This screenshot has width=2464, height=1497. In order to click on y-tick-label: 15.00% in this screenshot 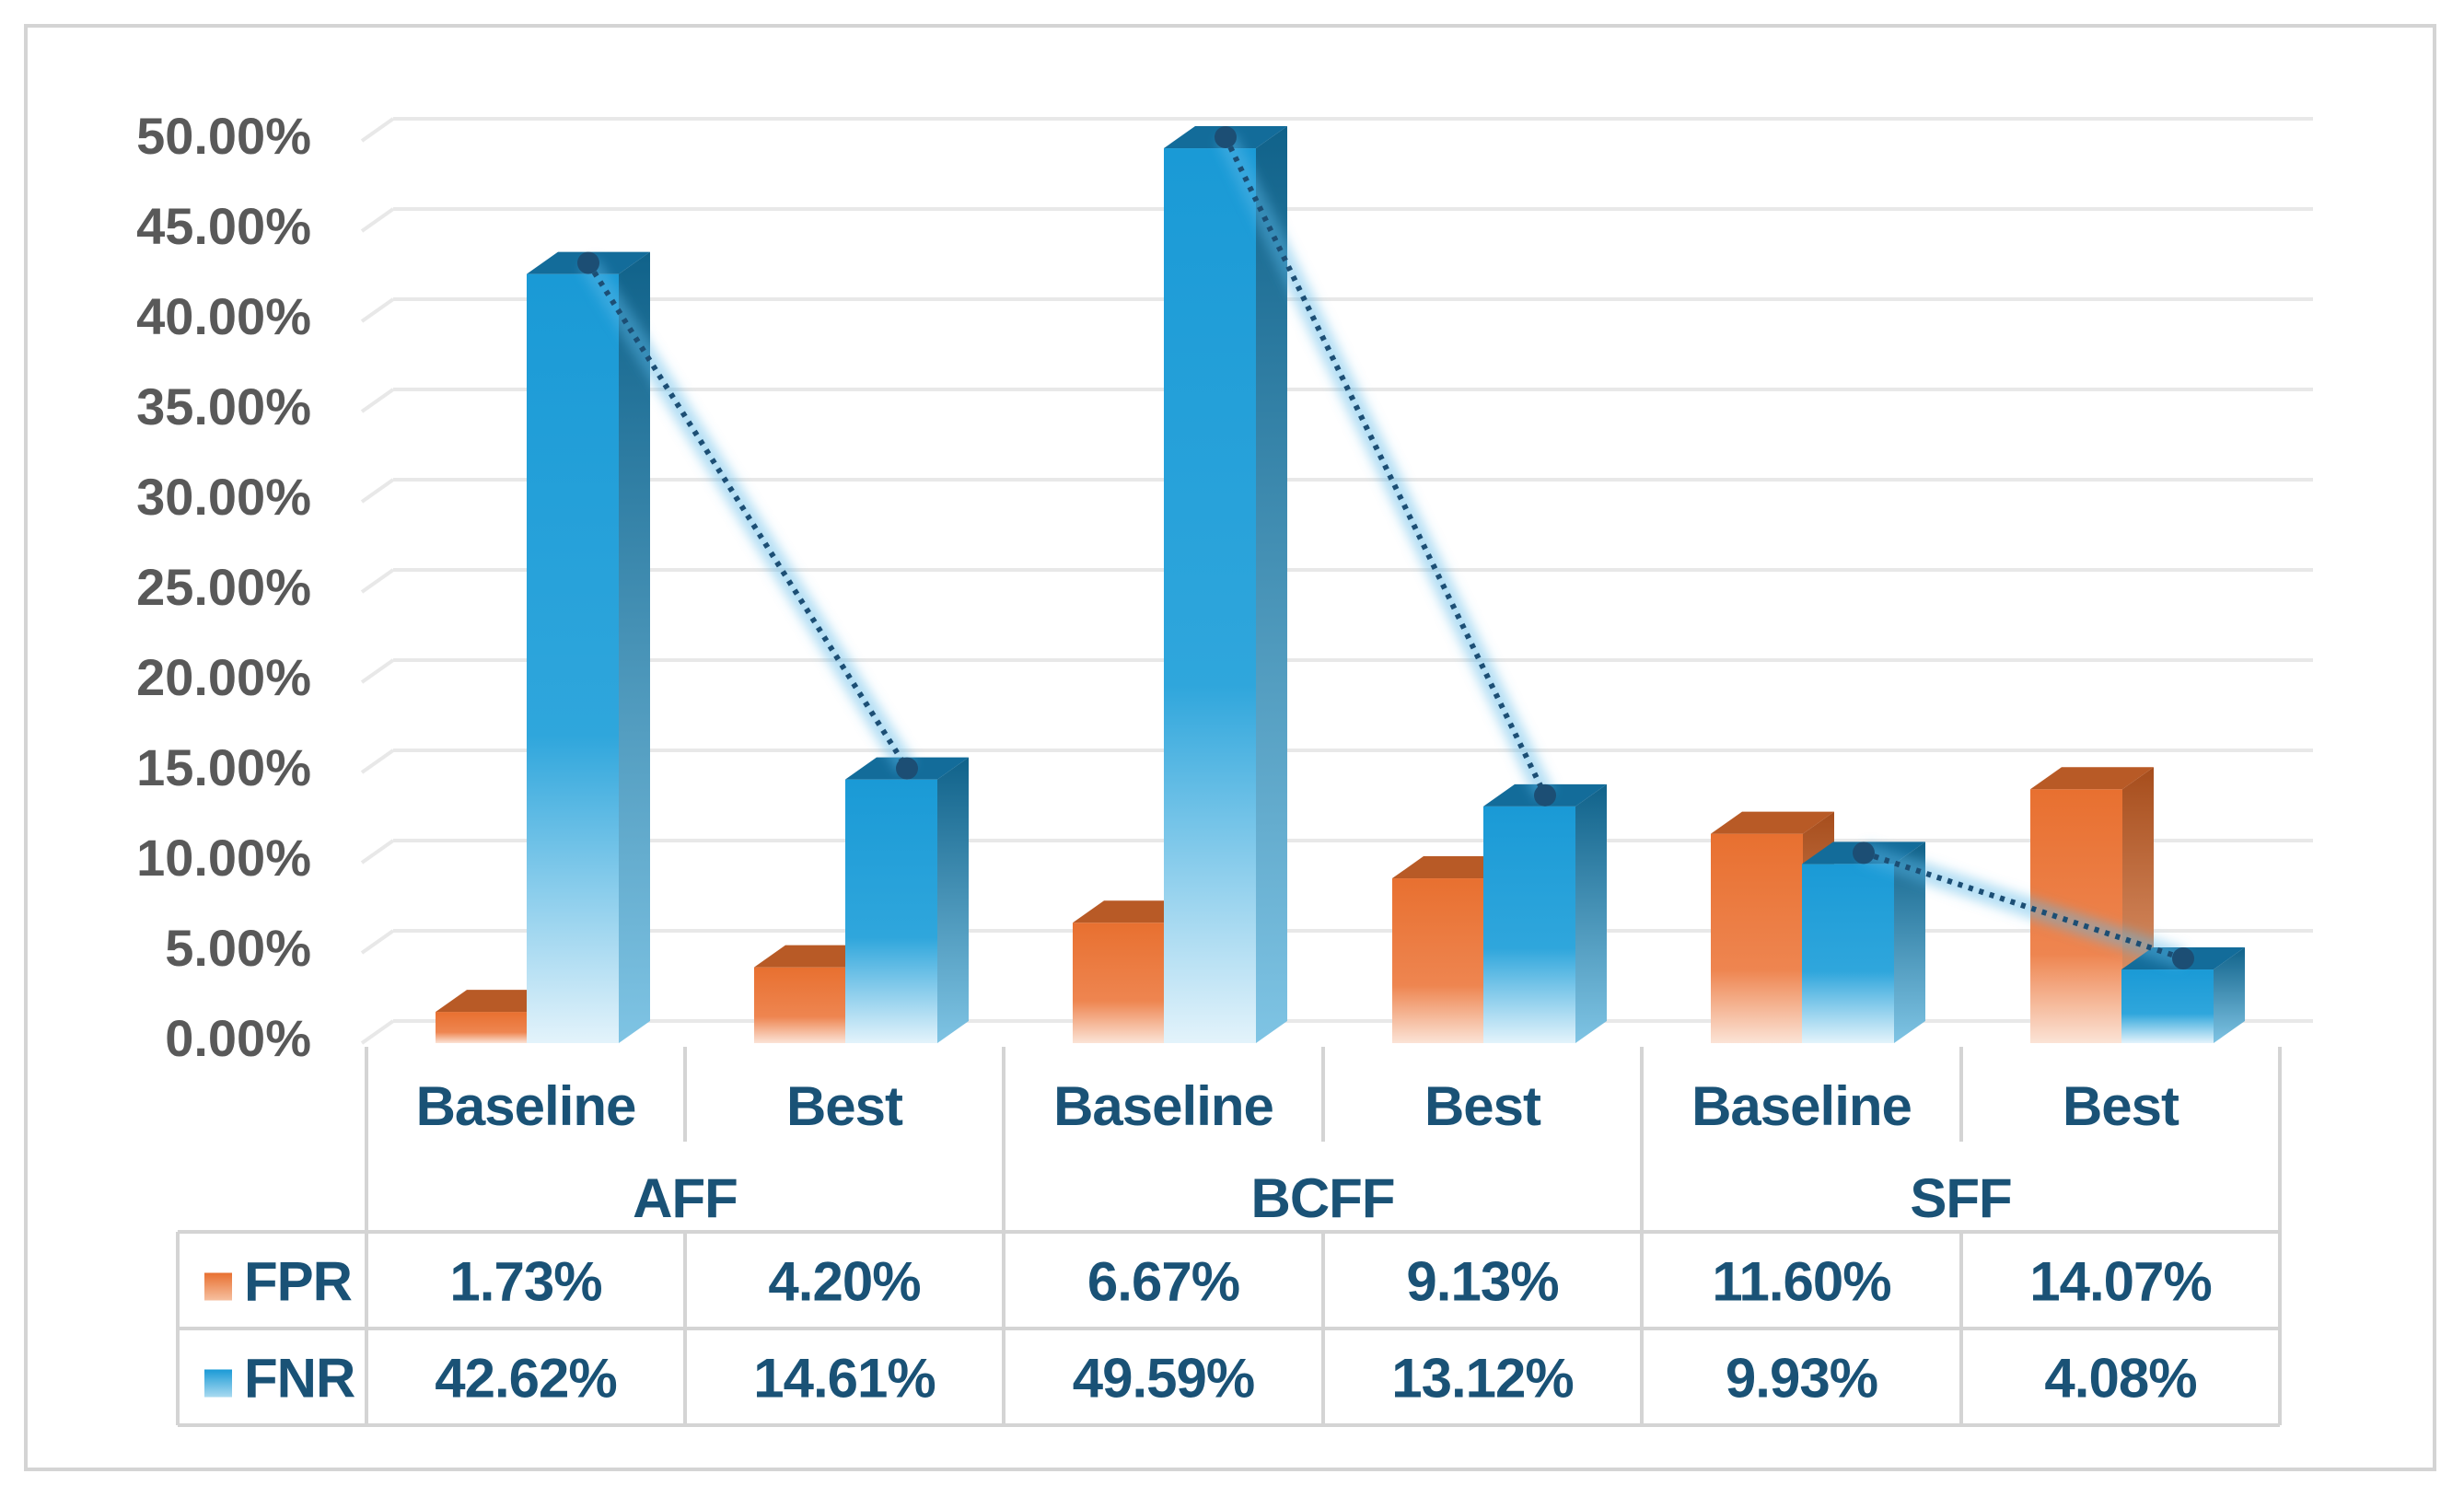, I will do `click(223, 767)`.